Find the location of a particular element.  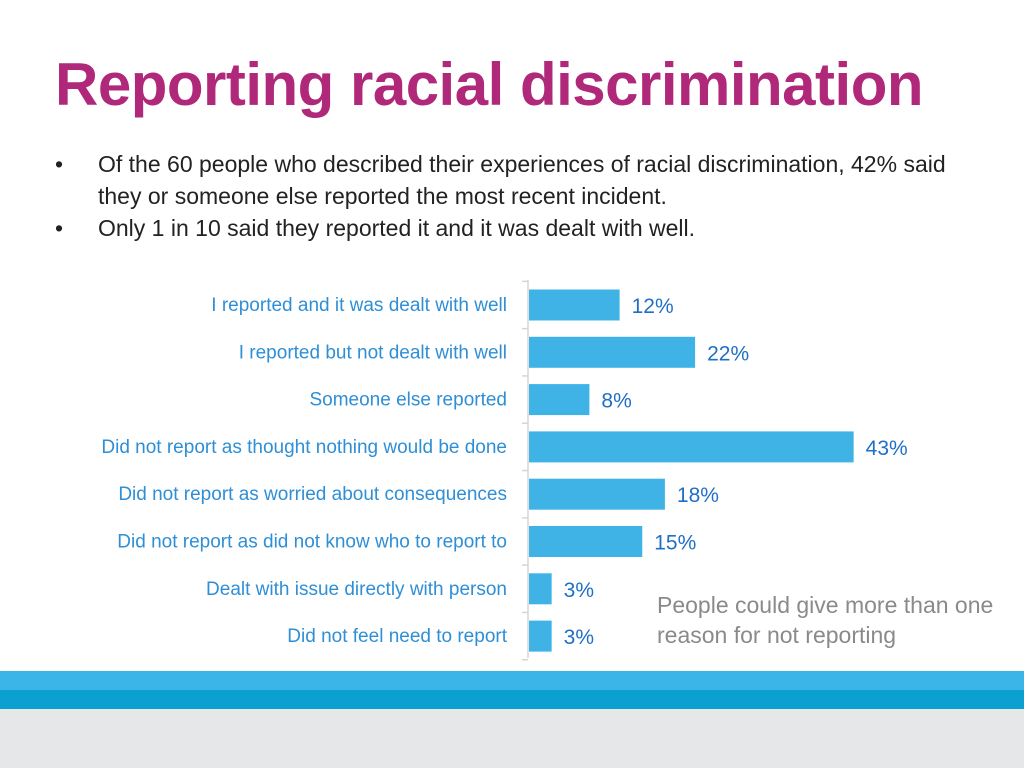

category-label: I reported and it was dealt with well is located at coordinates (359, 305).